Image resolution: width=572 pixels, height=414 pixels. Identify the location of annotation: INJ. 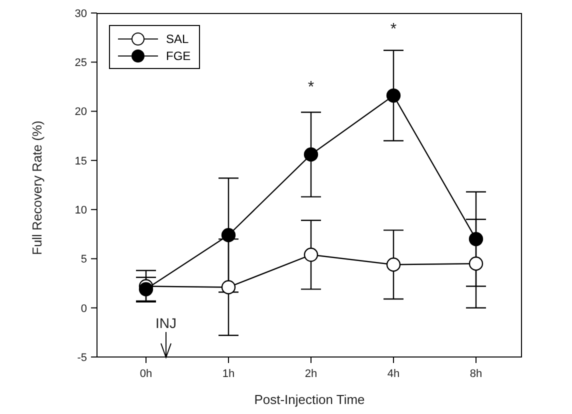
(166, 322).